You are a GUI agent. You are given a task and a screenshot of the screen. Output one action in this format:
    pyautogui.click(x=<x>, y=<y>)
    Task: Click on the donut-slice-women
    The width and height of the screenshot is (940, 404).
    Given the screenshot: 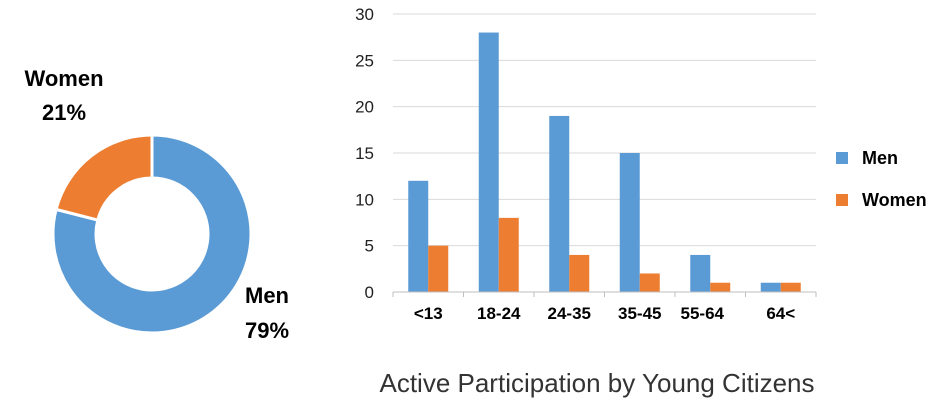 What is the action you would take?
    pyautogui.click(x=104, y=177)
    